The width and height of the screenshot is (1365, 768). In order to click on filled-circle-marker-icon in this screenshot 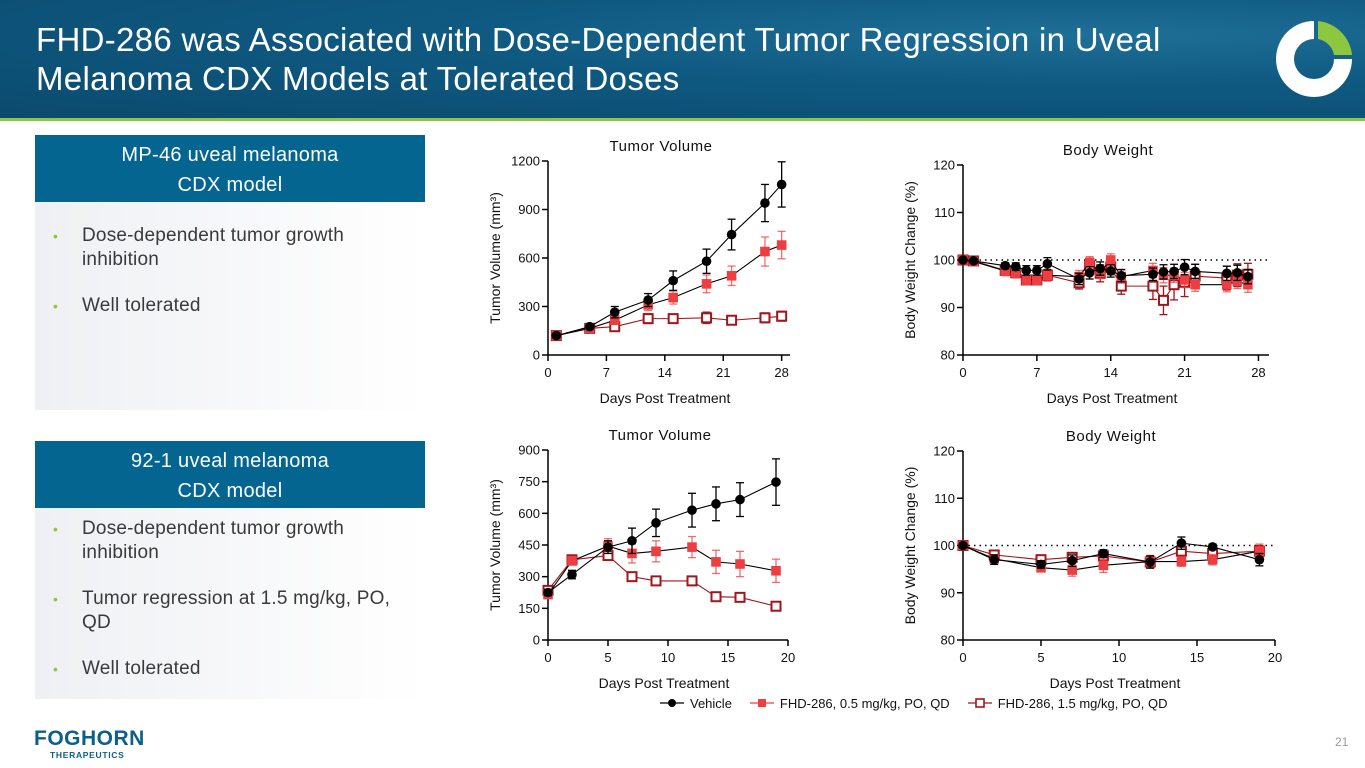, I will do `click(672, 703)`.